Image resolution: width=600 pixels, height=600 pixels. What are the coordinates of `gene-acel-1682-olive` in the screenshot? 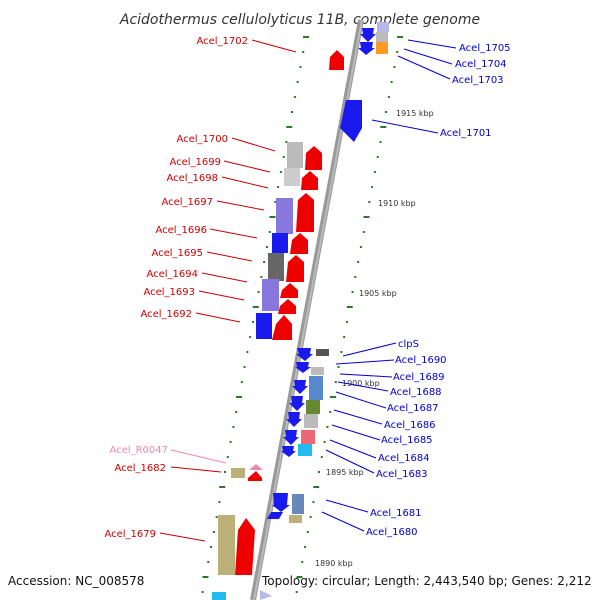 It's located at (238, 473).